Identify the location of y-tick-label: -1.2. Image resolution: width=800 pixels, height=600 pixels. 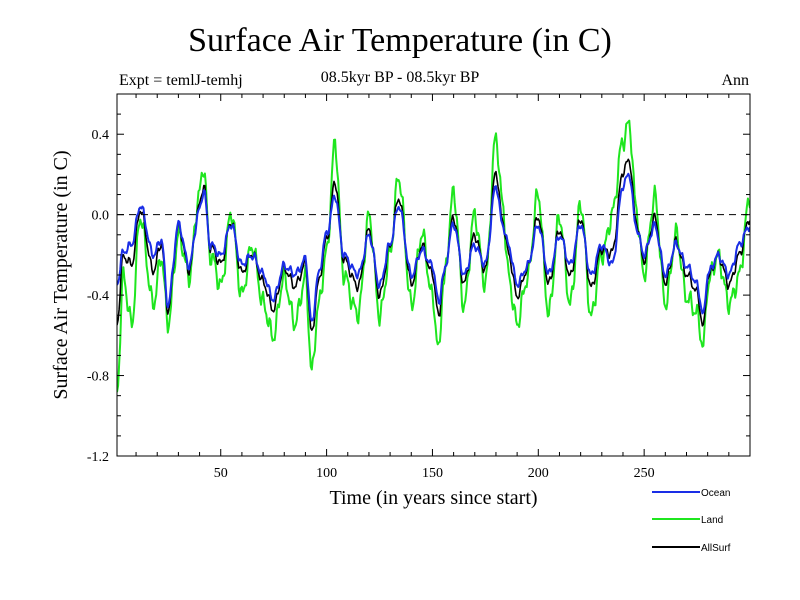
(98, 457).